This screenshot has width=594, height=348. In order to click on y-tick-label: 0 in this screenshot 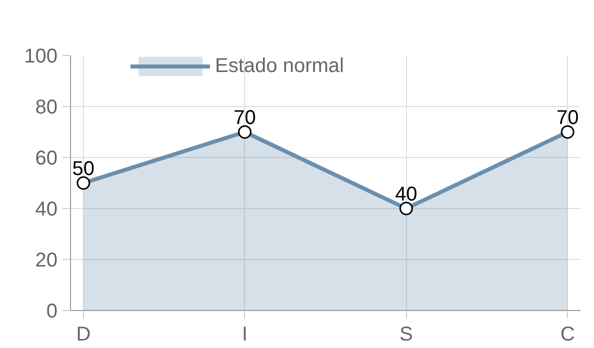, I will do `click(52, 311)`.